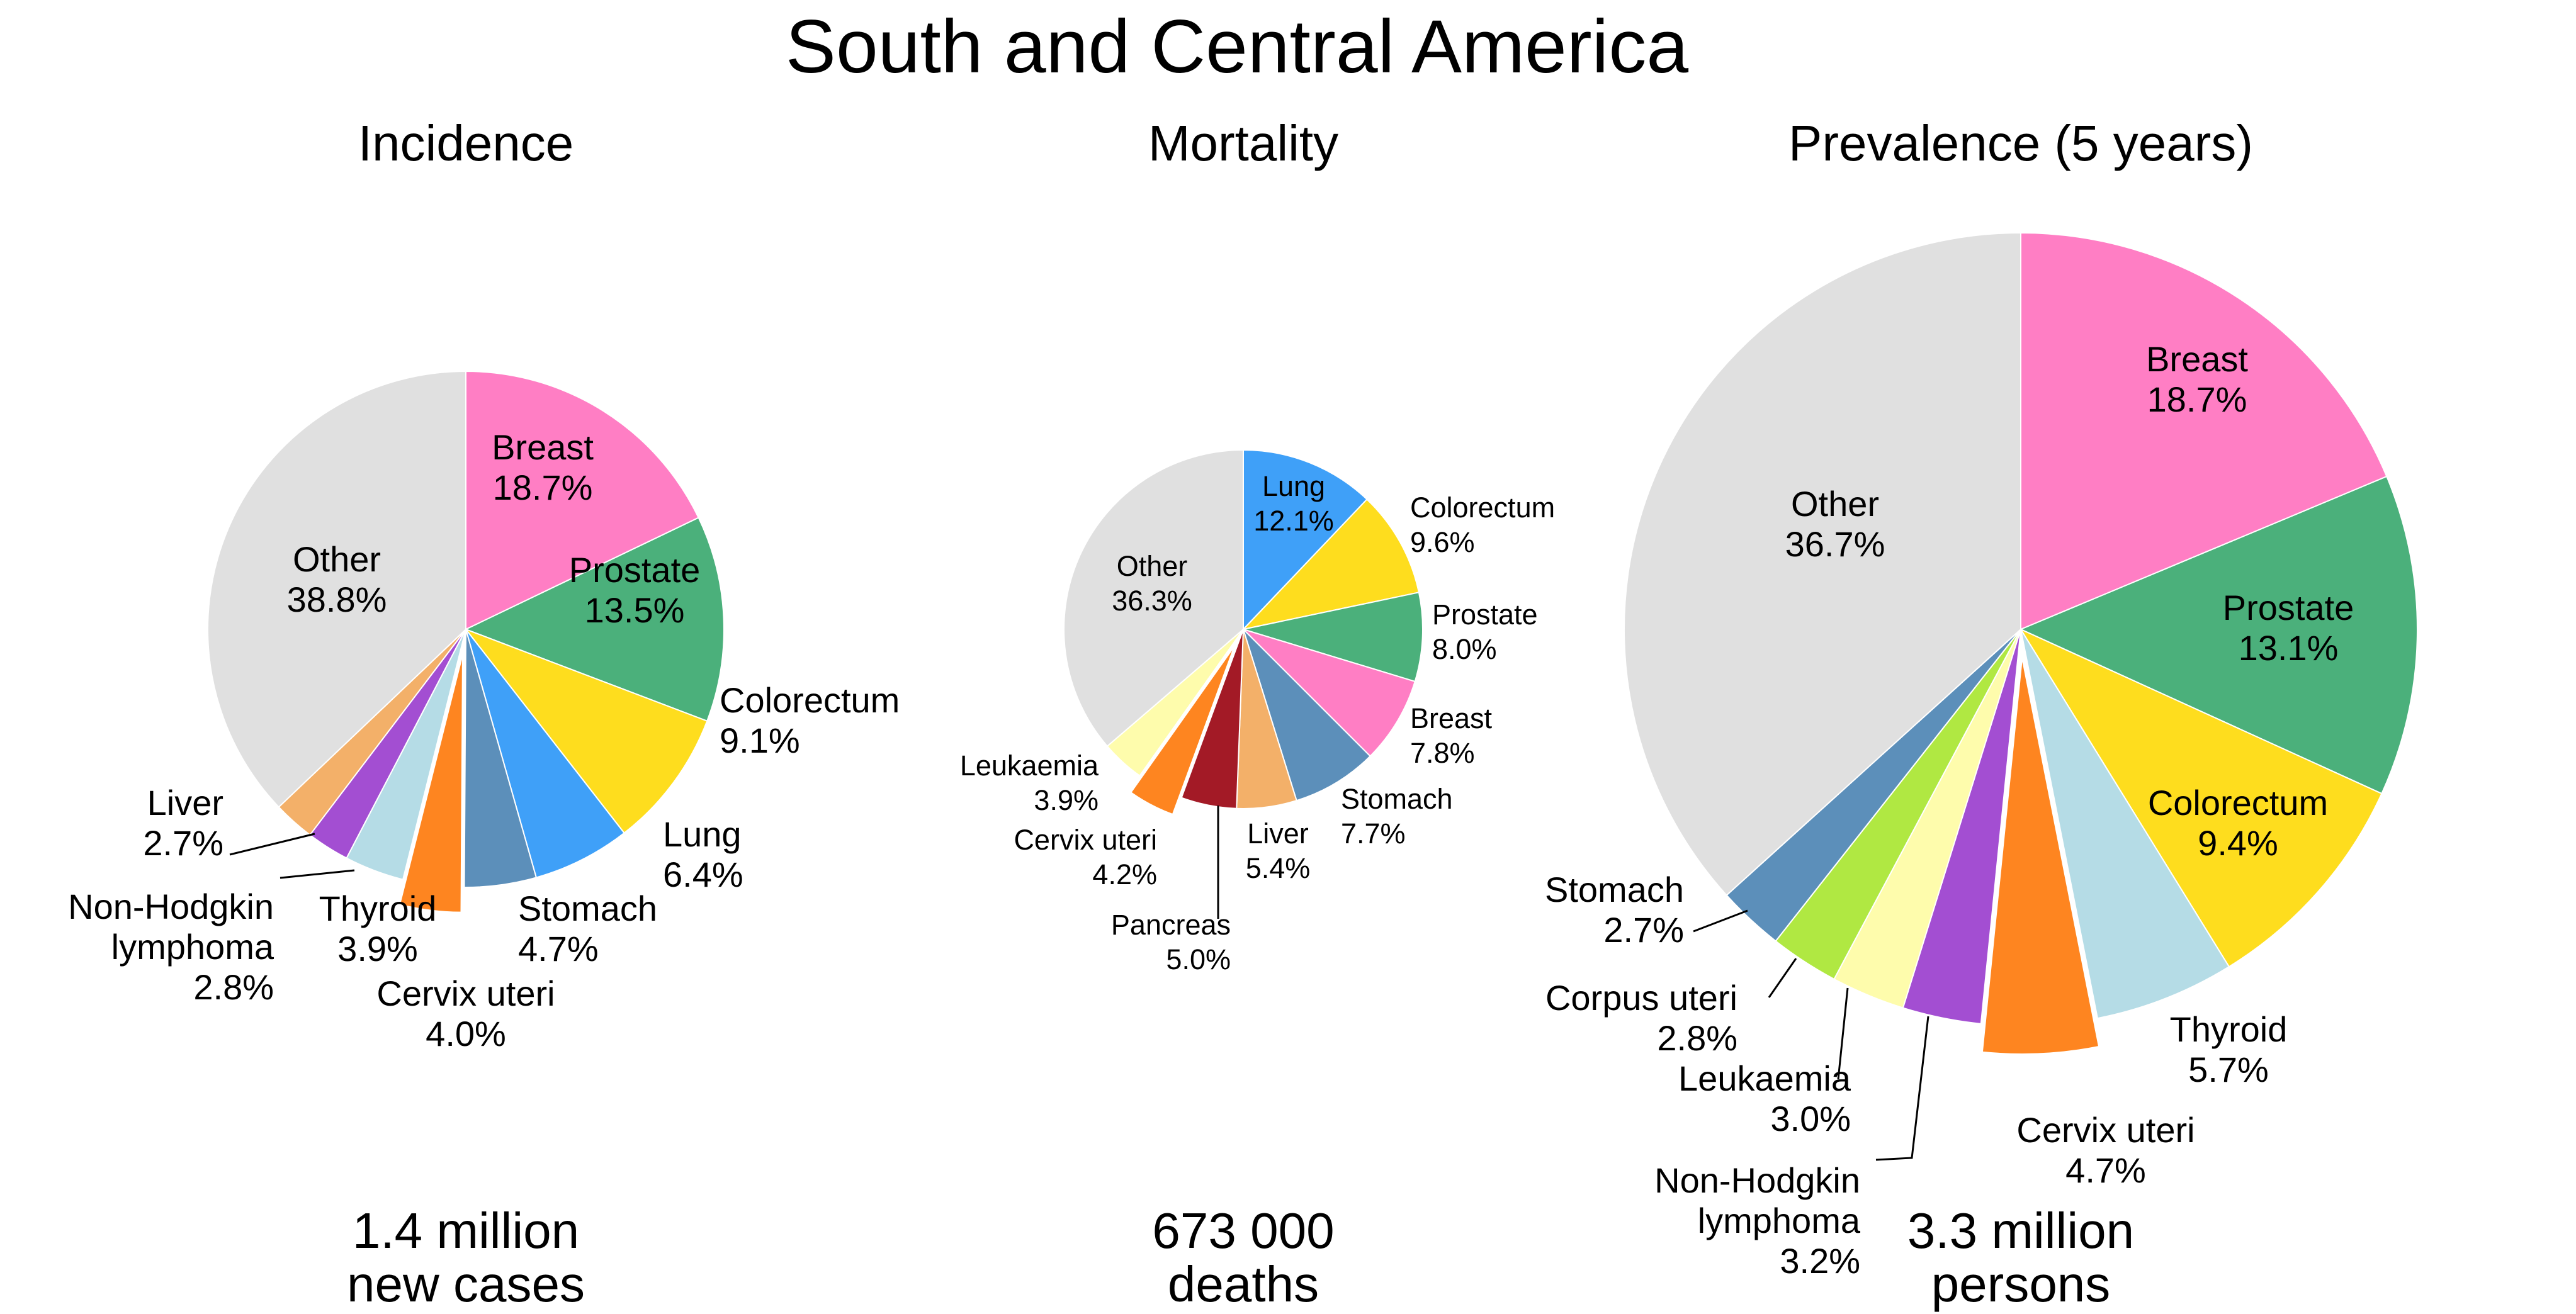  What do you see at coordinates (1198, 959) in the screenshot?
I see `mortality-value-pancreas: 5.0%` at bounding box center [1198, 959].